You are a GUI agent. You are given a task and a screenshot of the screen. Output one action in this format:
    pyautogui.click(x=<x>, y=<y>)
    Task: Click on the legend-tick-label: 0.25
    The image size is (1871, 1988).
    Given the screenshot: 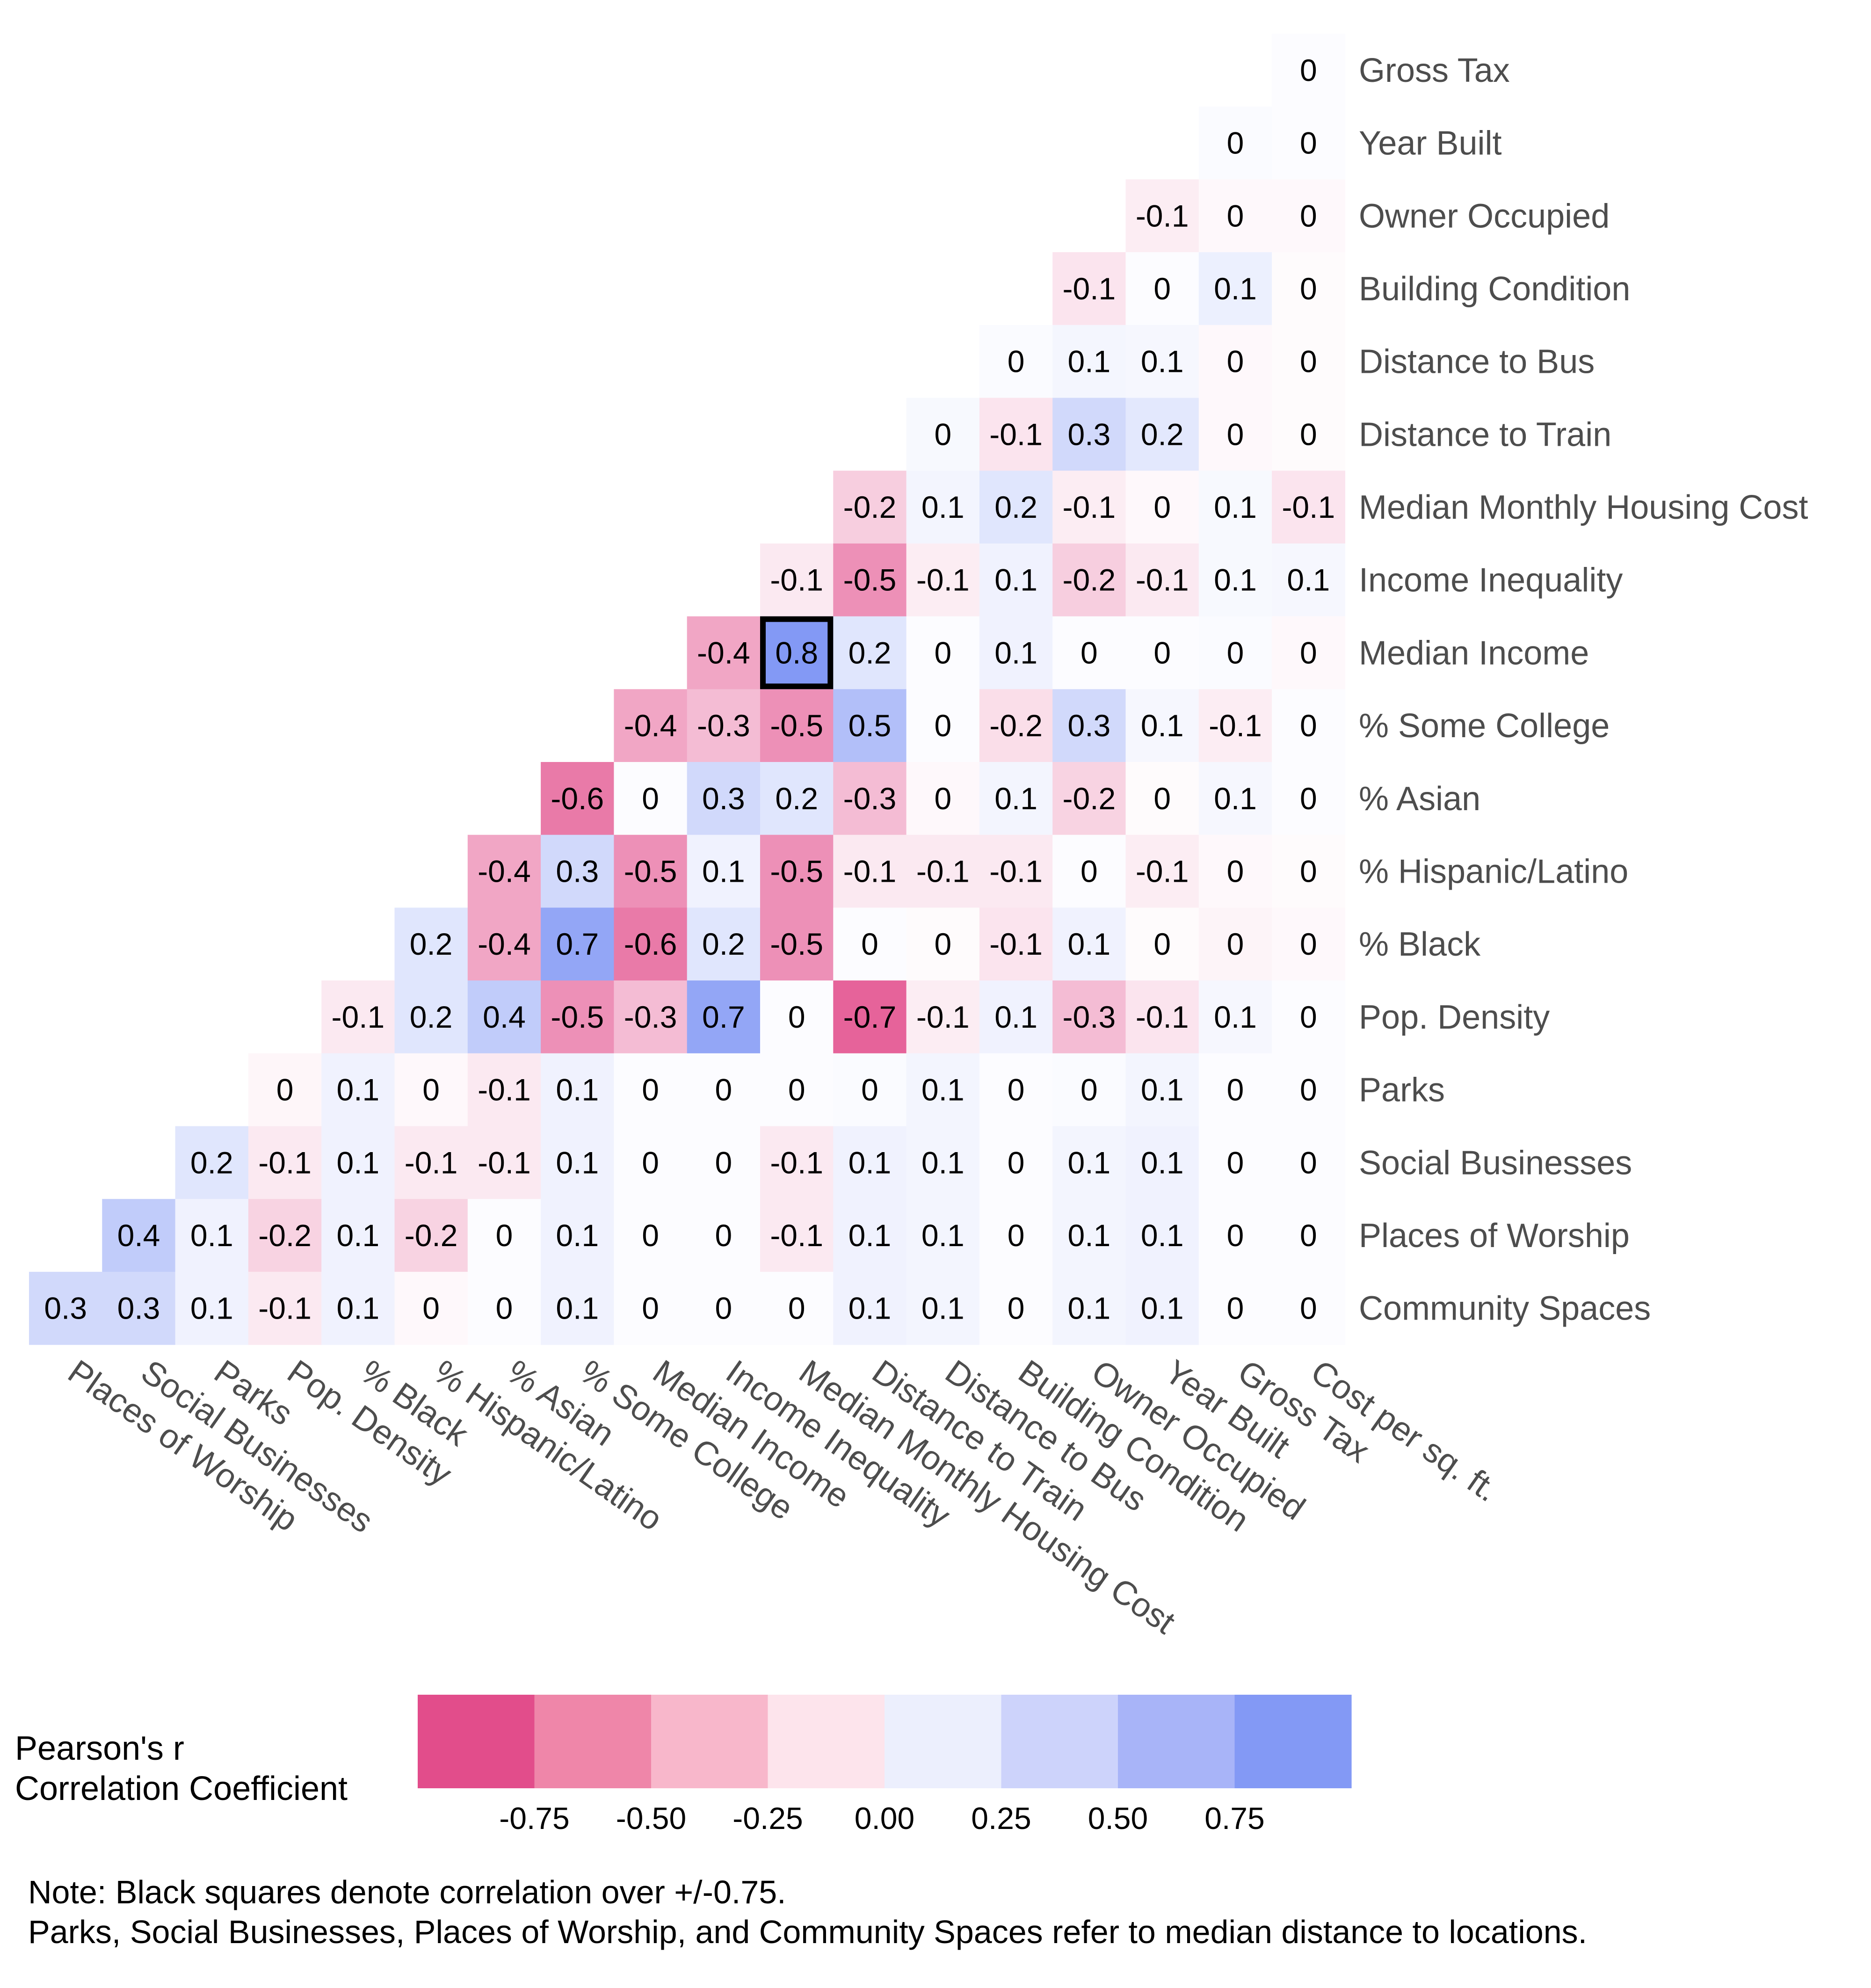 What is the action you would take?
    pyautogui.click(x=1001, y=1818)
    